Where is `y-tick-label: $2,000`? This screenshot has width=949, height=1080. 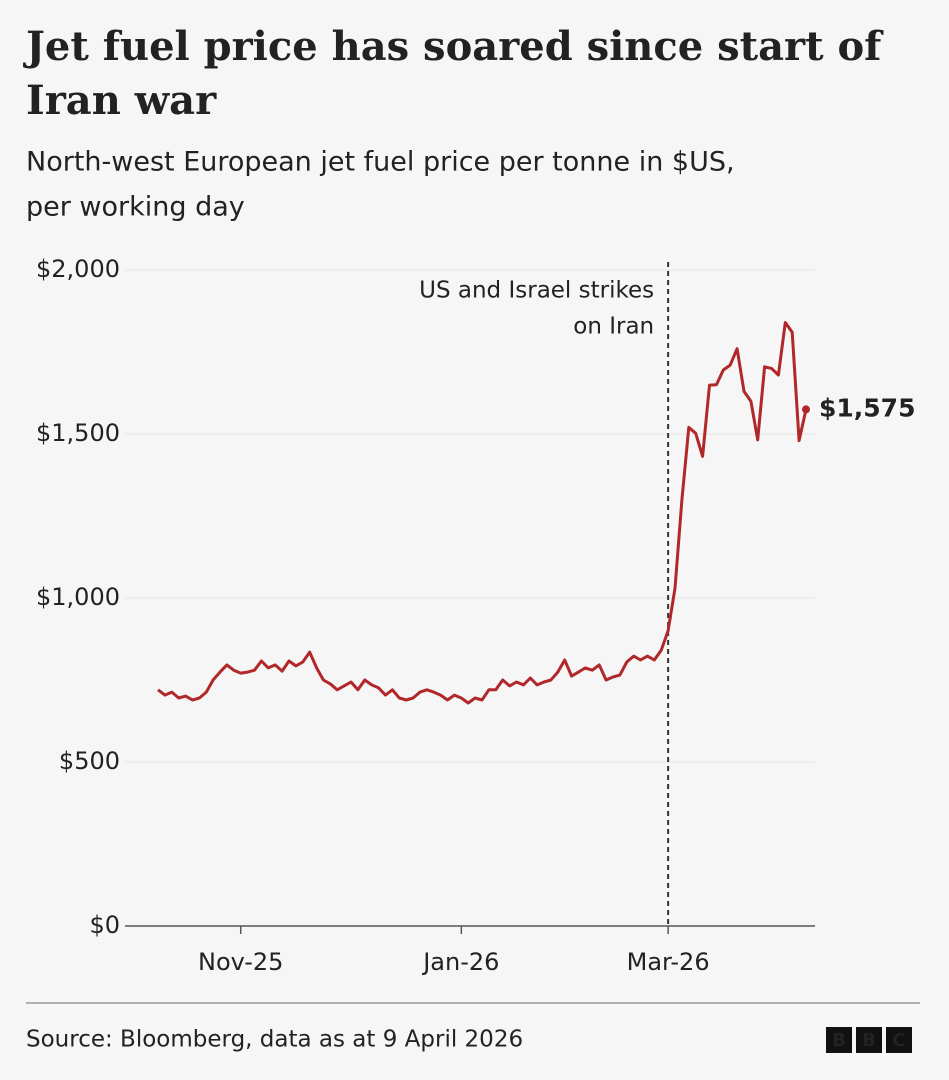 y-tick-label: $2,000 is located at coordinates (78, 269).